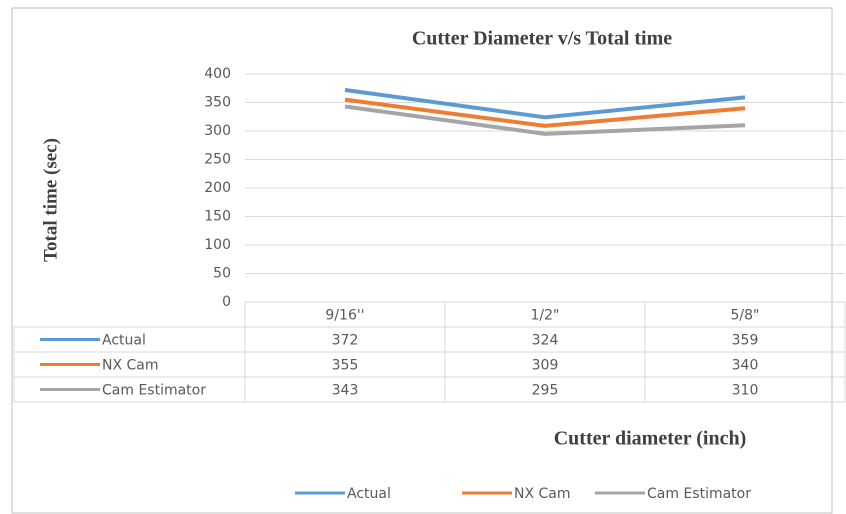 The image size is (846, 514). Describe the element at coordinates (545, 391) in the screenshot. I see `table-value: 295` at that location.